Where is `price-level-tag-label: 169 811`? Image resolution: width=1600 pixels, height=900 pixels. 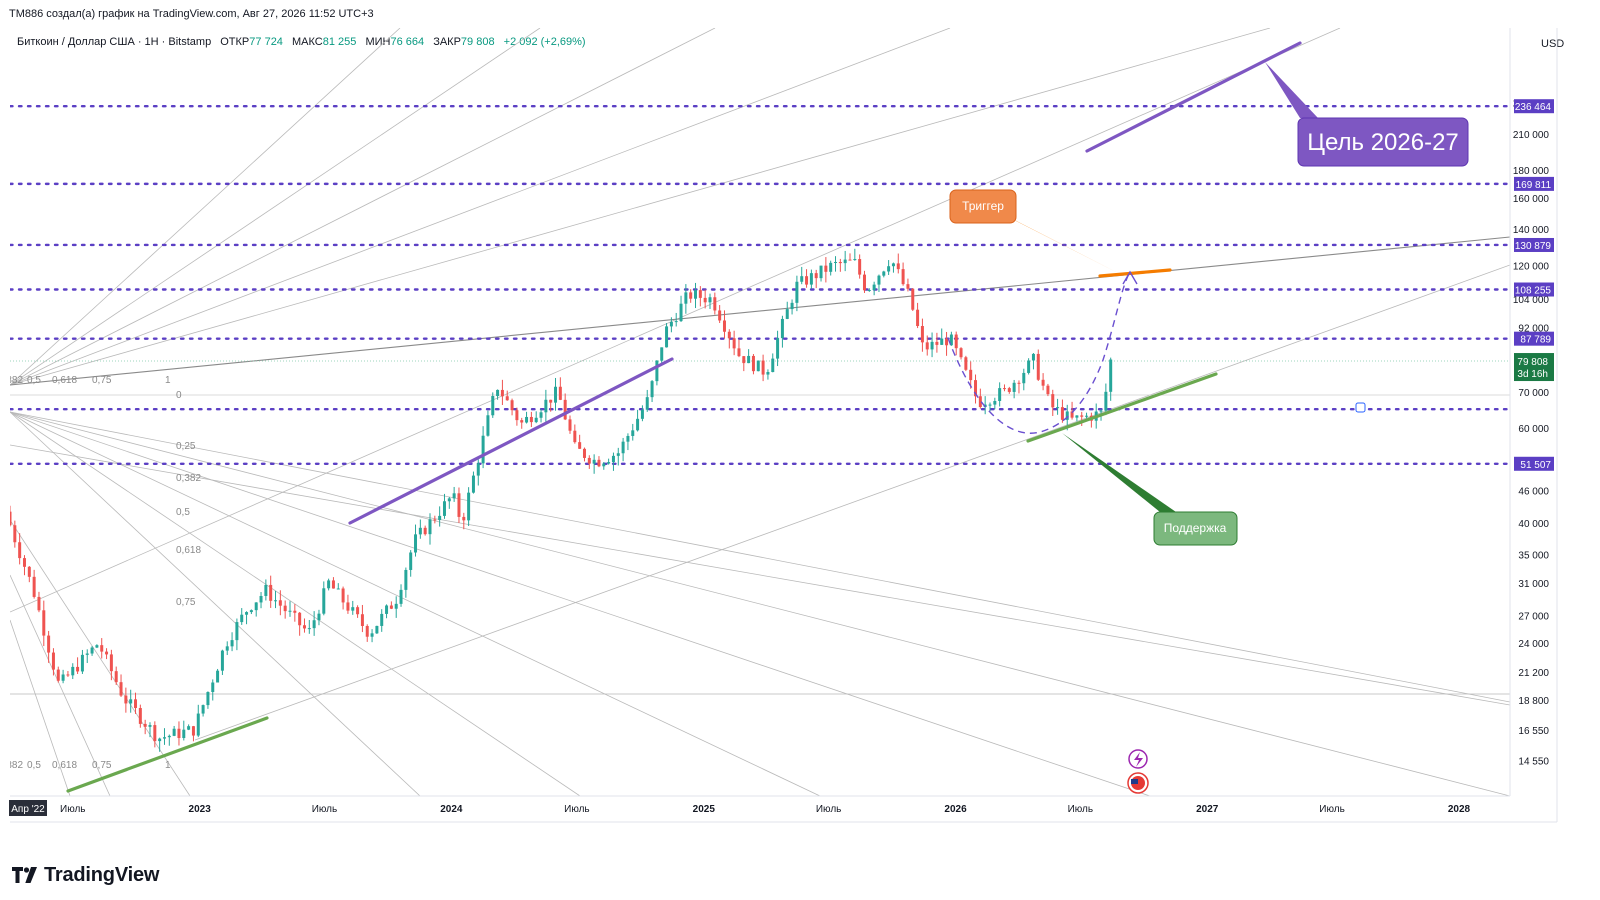
price-level-tag-label: 169 811 is located at coordinates (1534, 185).